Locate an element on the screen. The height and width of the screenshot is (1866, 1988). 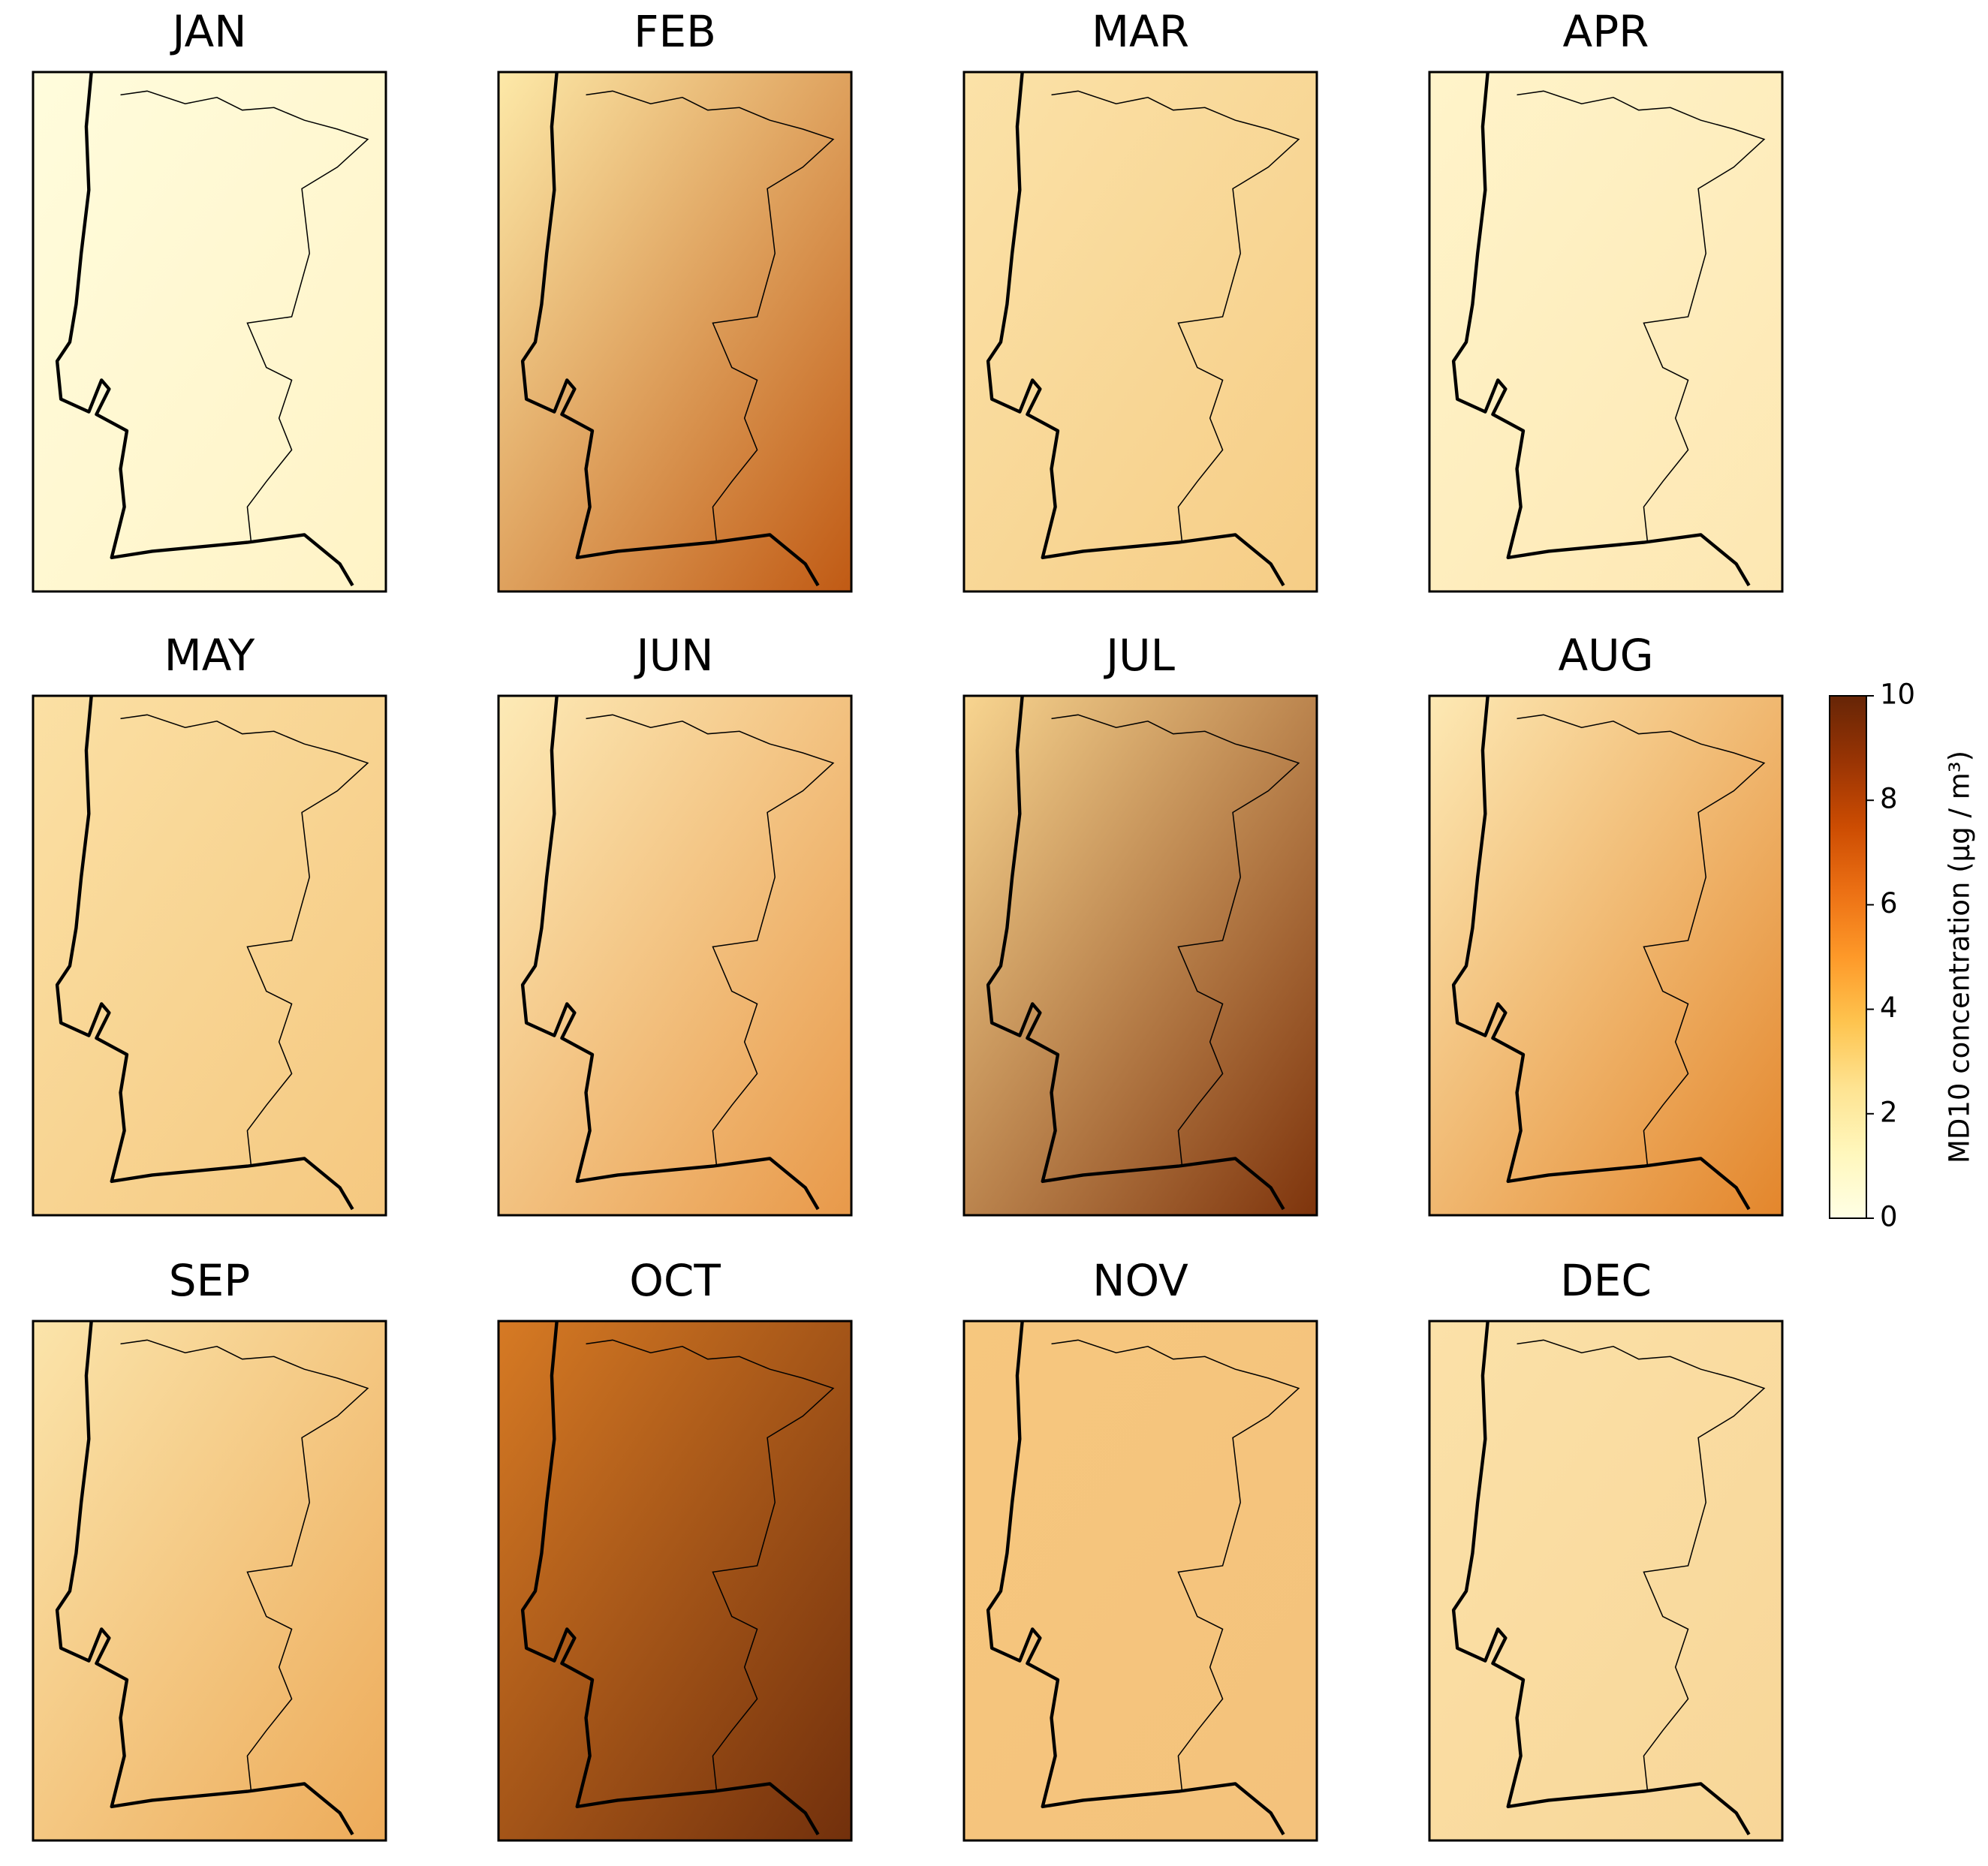
panel-title: JUN is located at coordinates (674, 655).